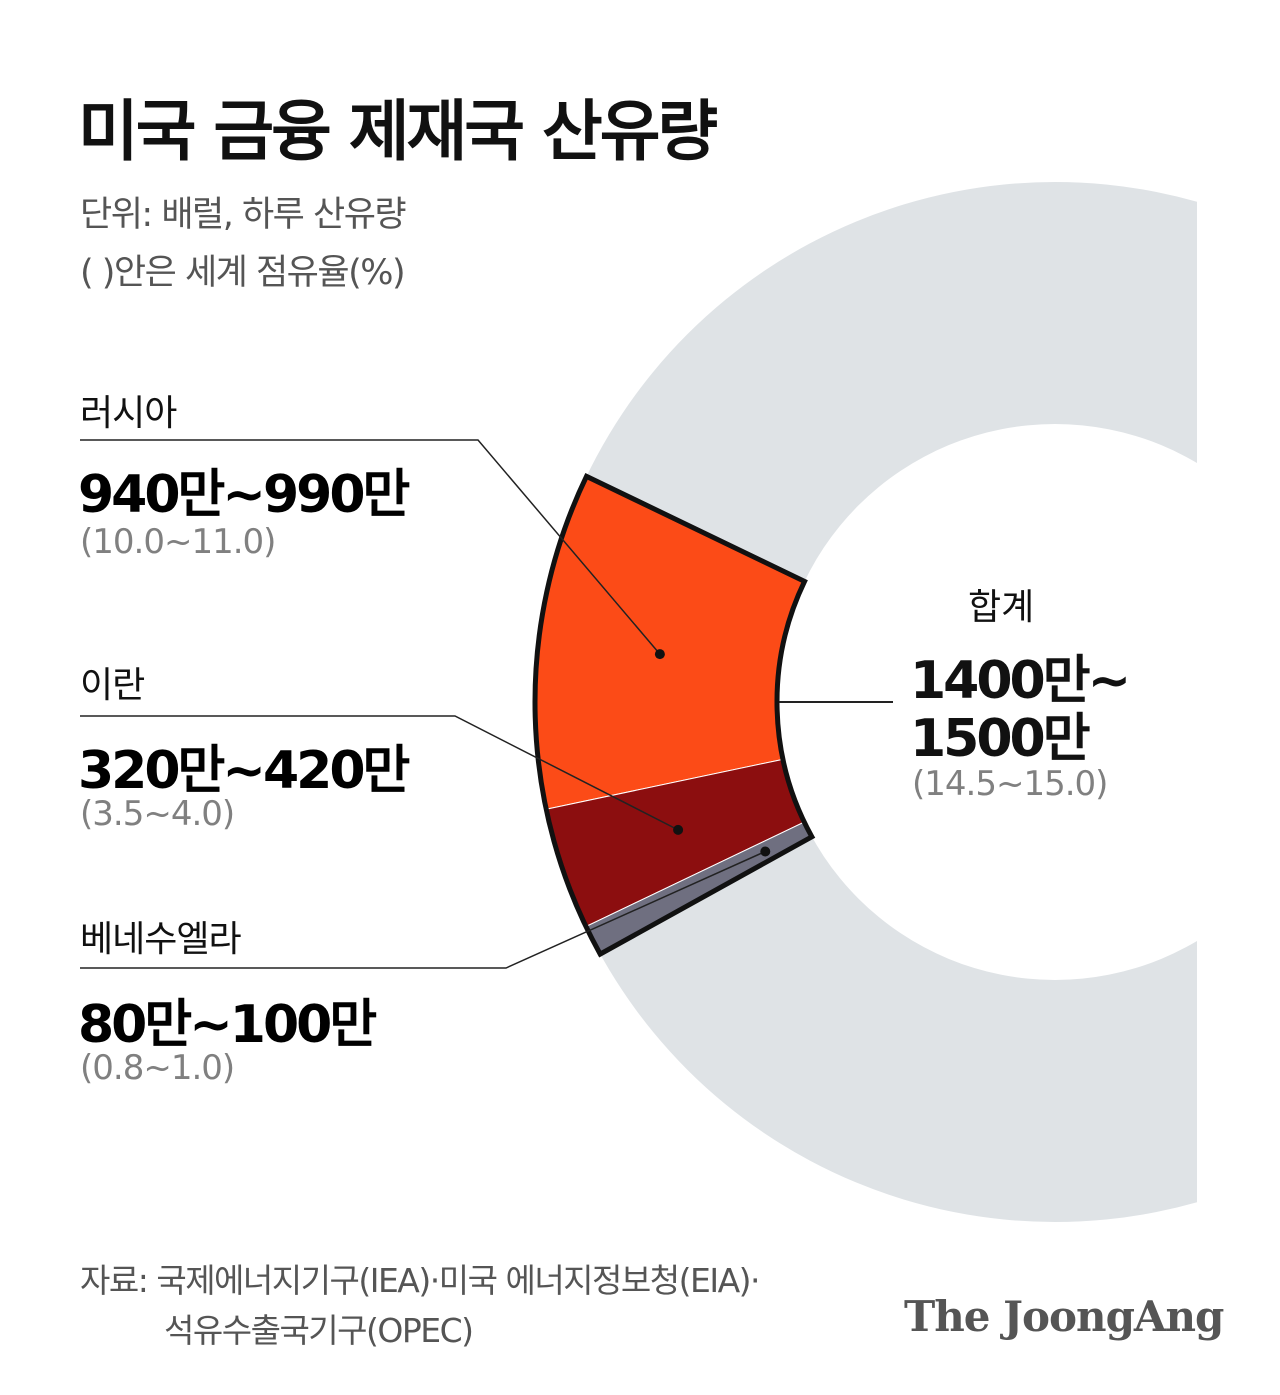  I want to click on leader-russia, so click(370, 547).